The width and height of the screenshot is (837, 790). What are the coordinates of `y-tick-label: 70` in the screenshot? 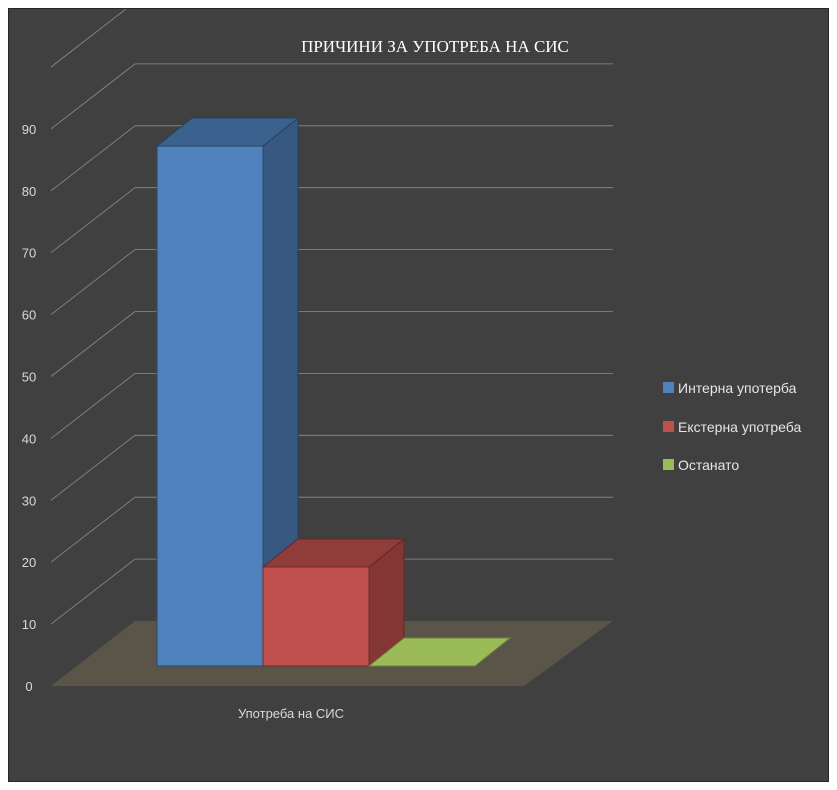 It's located at (29, 253).